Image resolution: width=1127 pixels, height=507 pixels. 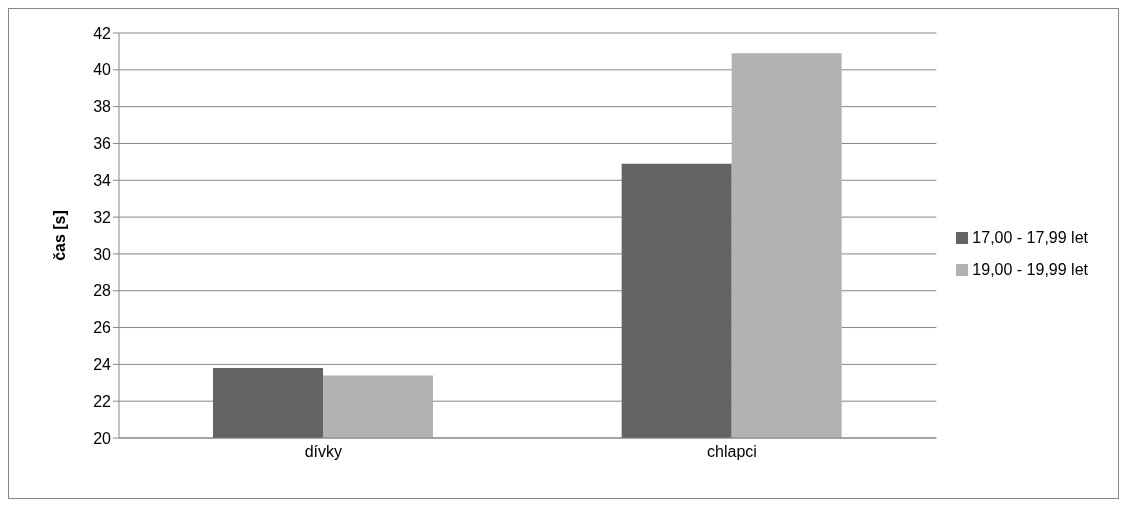 I want to click on y-tick-label: 36, so click(x=102, y=144).